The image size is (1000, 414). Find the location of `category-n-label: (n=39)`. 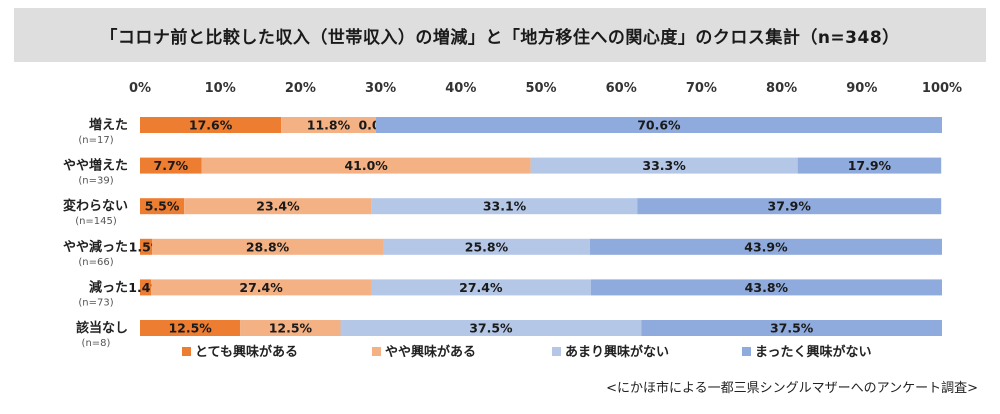

category-n-label: (n=39) is located at coordinates (95, 181).